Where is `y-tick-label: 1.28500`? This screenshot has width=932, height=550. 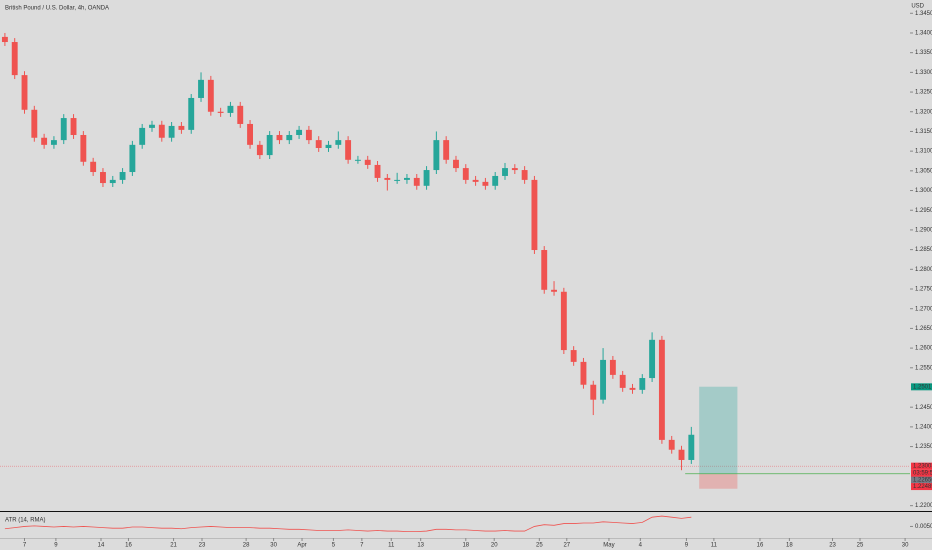
y-tick-label: 1.28500 is located at coordinates (923, 250).